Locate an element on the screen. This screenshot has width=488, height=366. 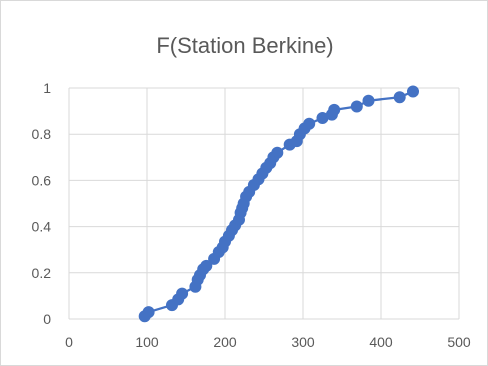
x-tick-label: 500 is located at coordinates (459, 342).